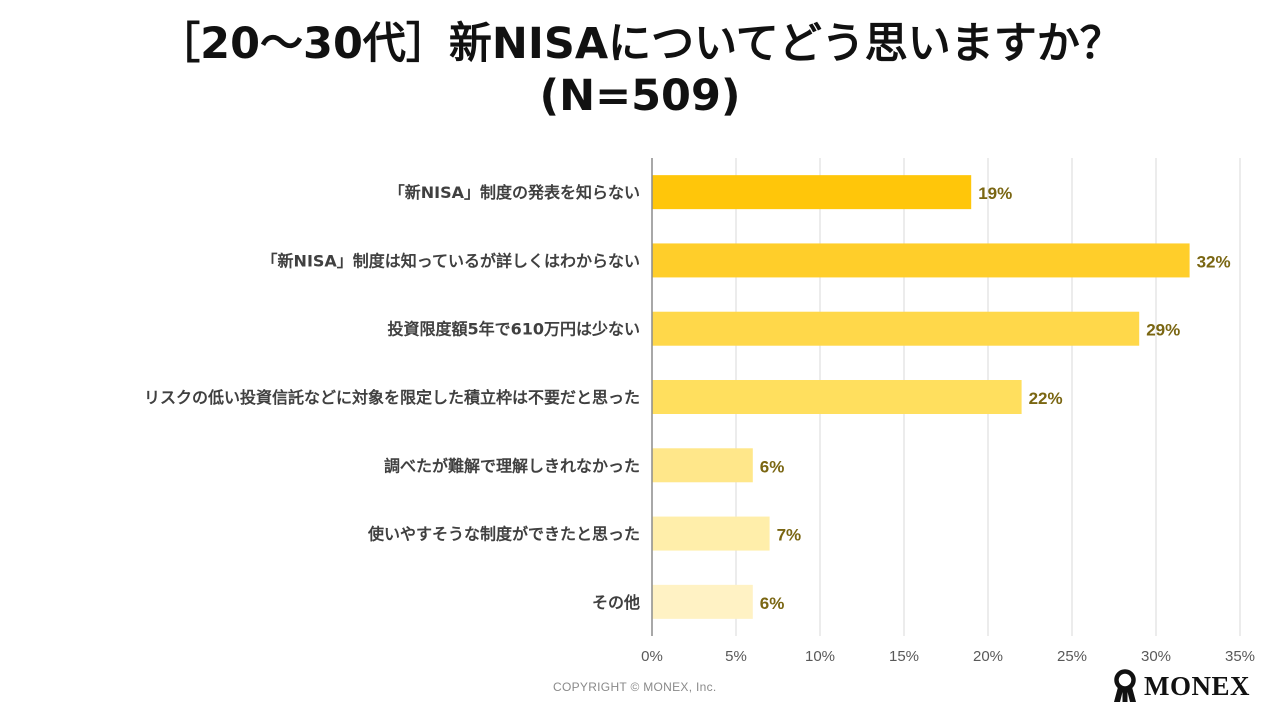 This screenshot has height=720, width=1280. I want to click on category-label: 「新NISA」制度は知っているが詳しくはわからない, so click(451, 260).